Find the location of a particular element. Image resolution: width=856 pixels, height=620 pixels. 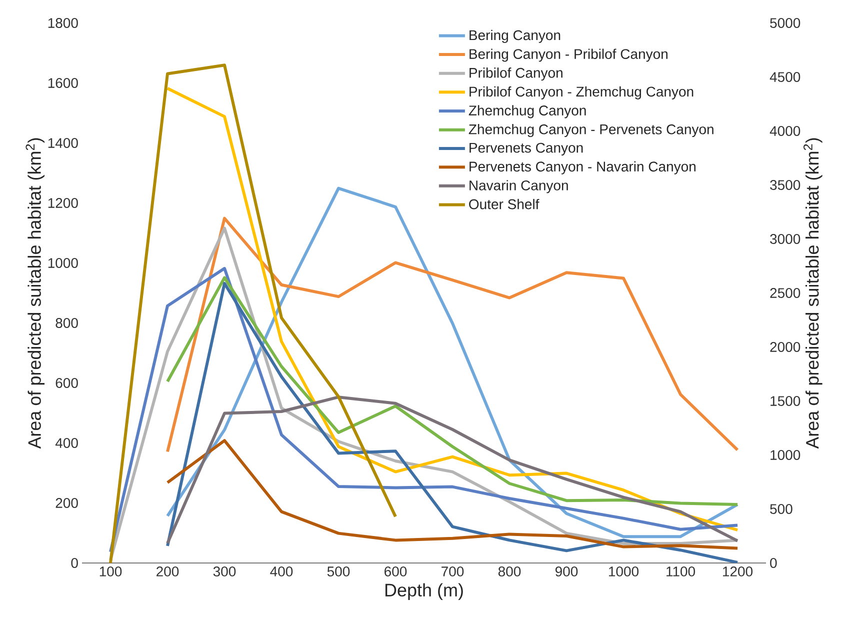

y2-tick-label: 500 is located at coordinates (781, 509).